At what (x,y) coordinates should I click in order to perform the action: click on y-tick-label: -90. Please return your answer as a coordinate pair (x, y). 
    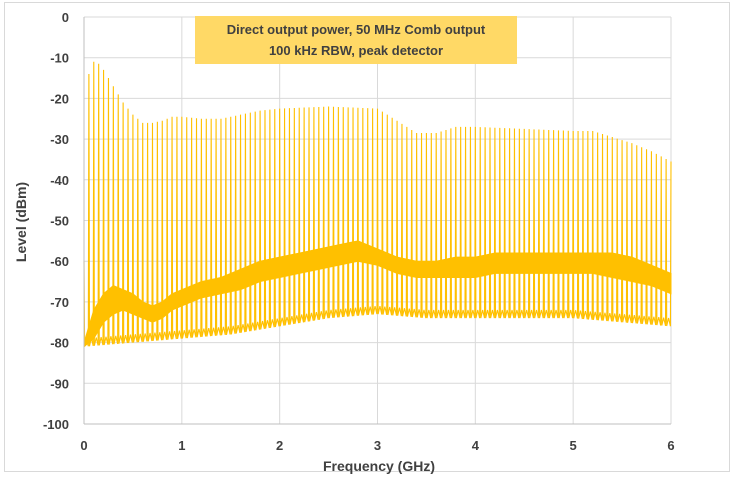
    Looking at the image, I should click on (59, 383).